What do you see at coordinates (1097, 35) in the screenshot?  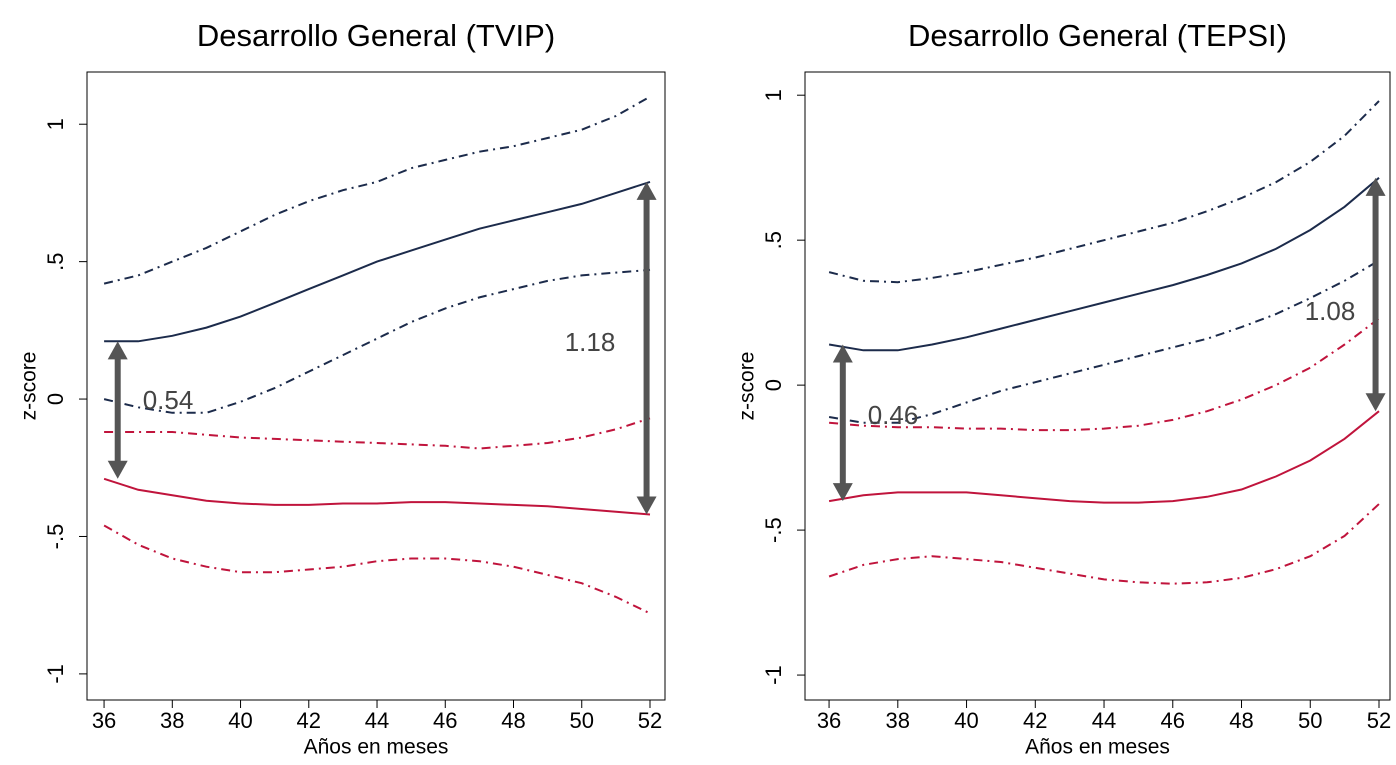 I see `chart-title: Desarrollo General (TEPSI)` at bounding box center [1097, 35].